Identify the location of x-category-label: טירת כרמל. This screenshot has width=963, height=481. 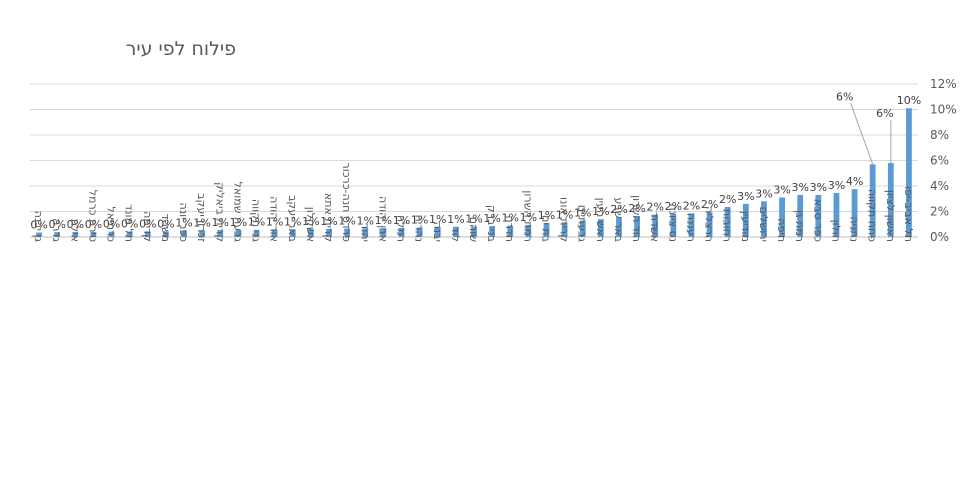
(92, 216).